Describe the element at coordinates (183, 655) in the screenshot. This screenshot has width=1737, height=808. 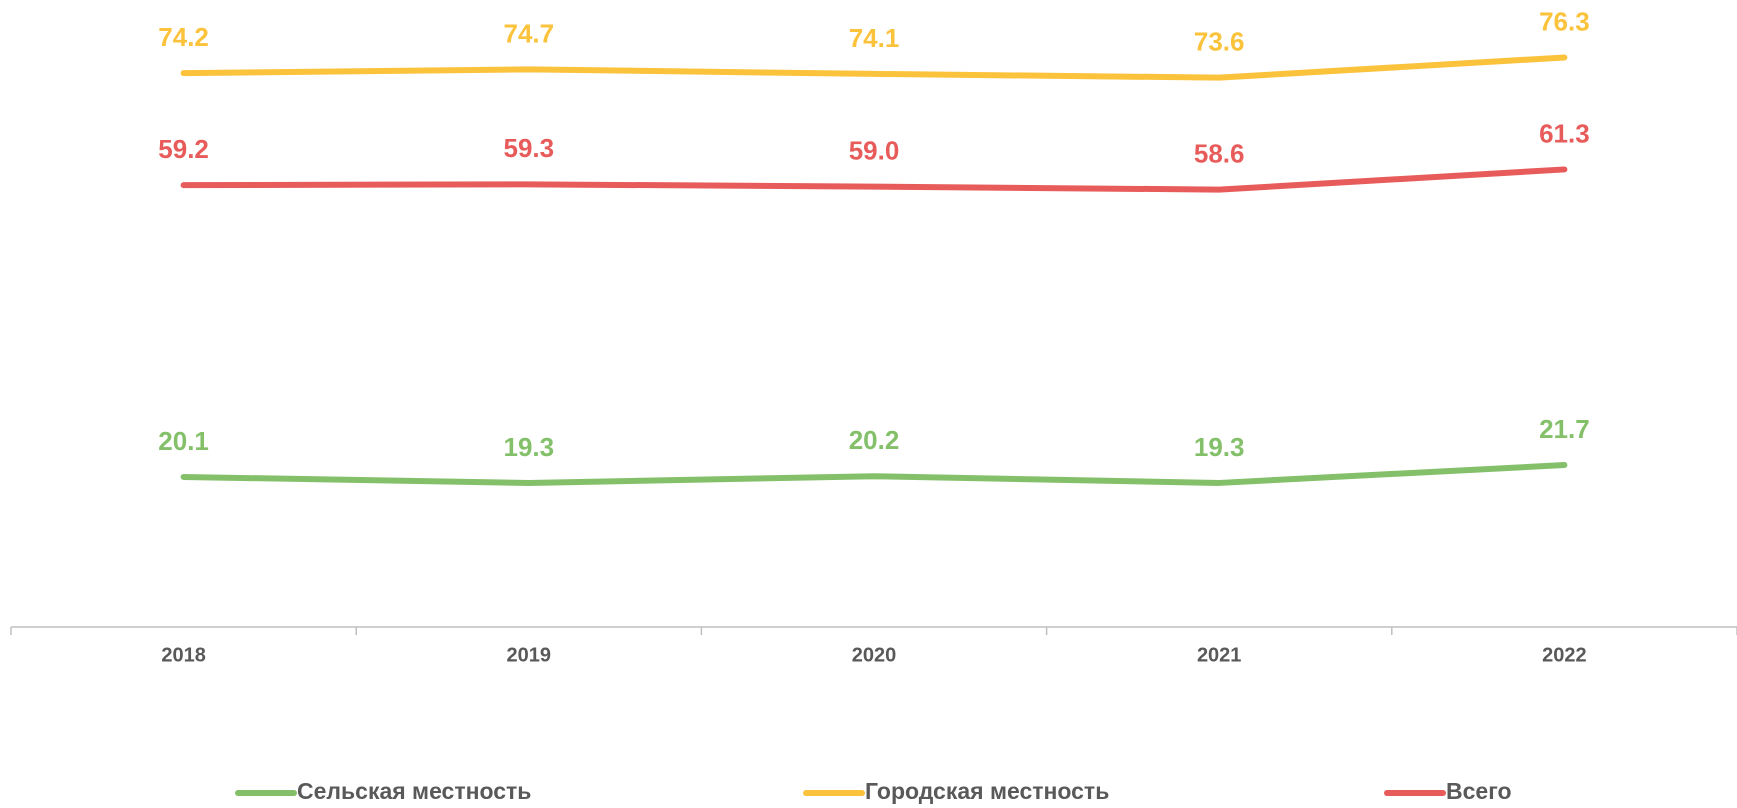
I see `x-tick-label: 2018` at that location.